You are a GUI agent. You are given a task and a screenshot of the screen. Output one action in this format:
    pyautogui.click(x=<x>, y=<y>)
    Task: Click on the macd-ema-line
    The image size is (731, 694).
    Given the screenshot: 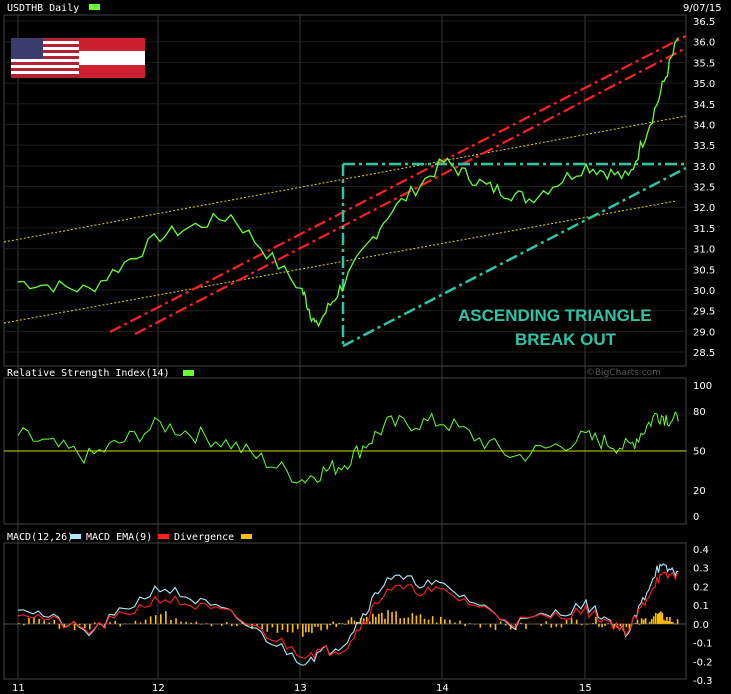 What is the action you would take?
    pyautogui.click(x=348, y=615)
    